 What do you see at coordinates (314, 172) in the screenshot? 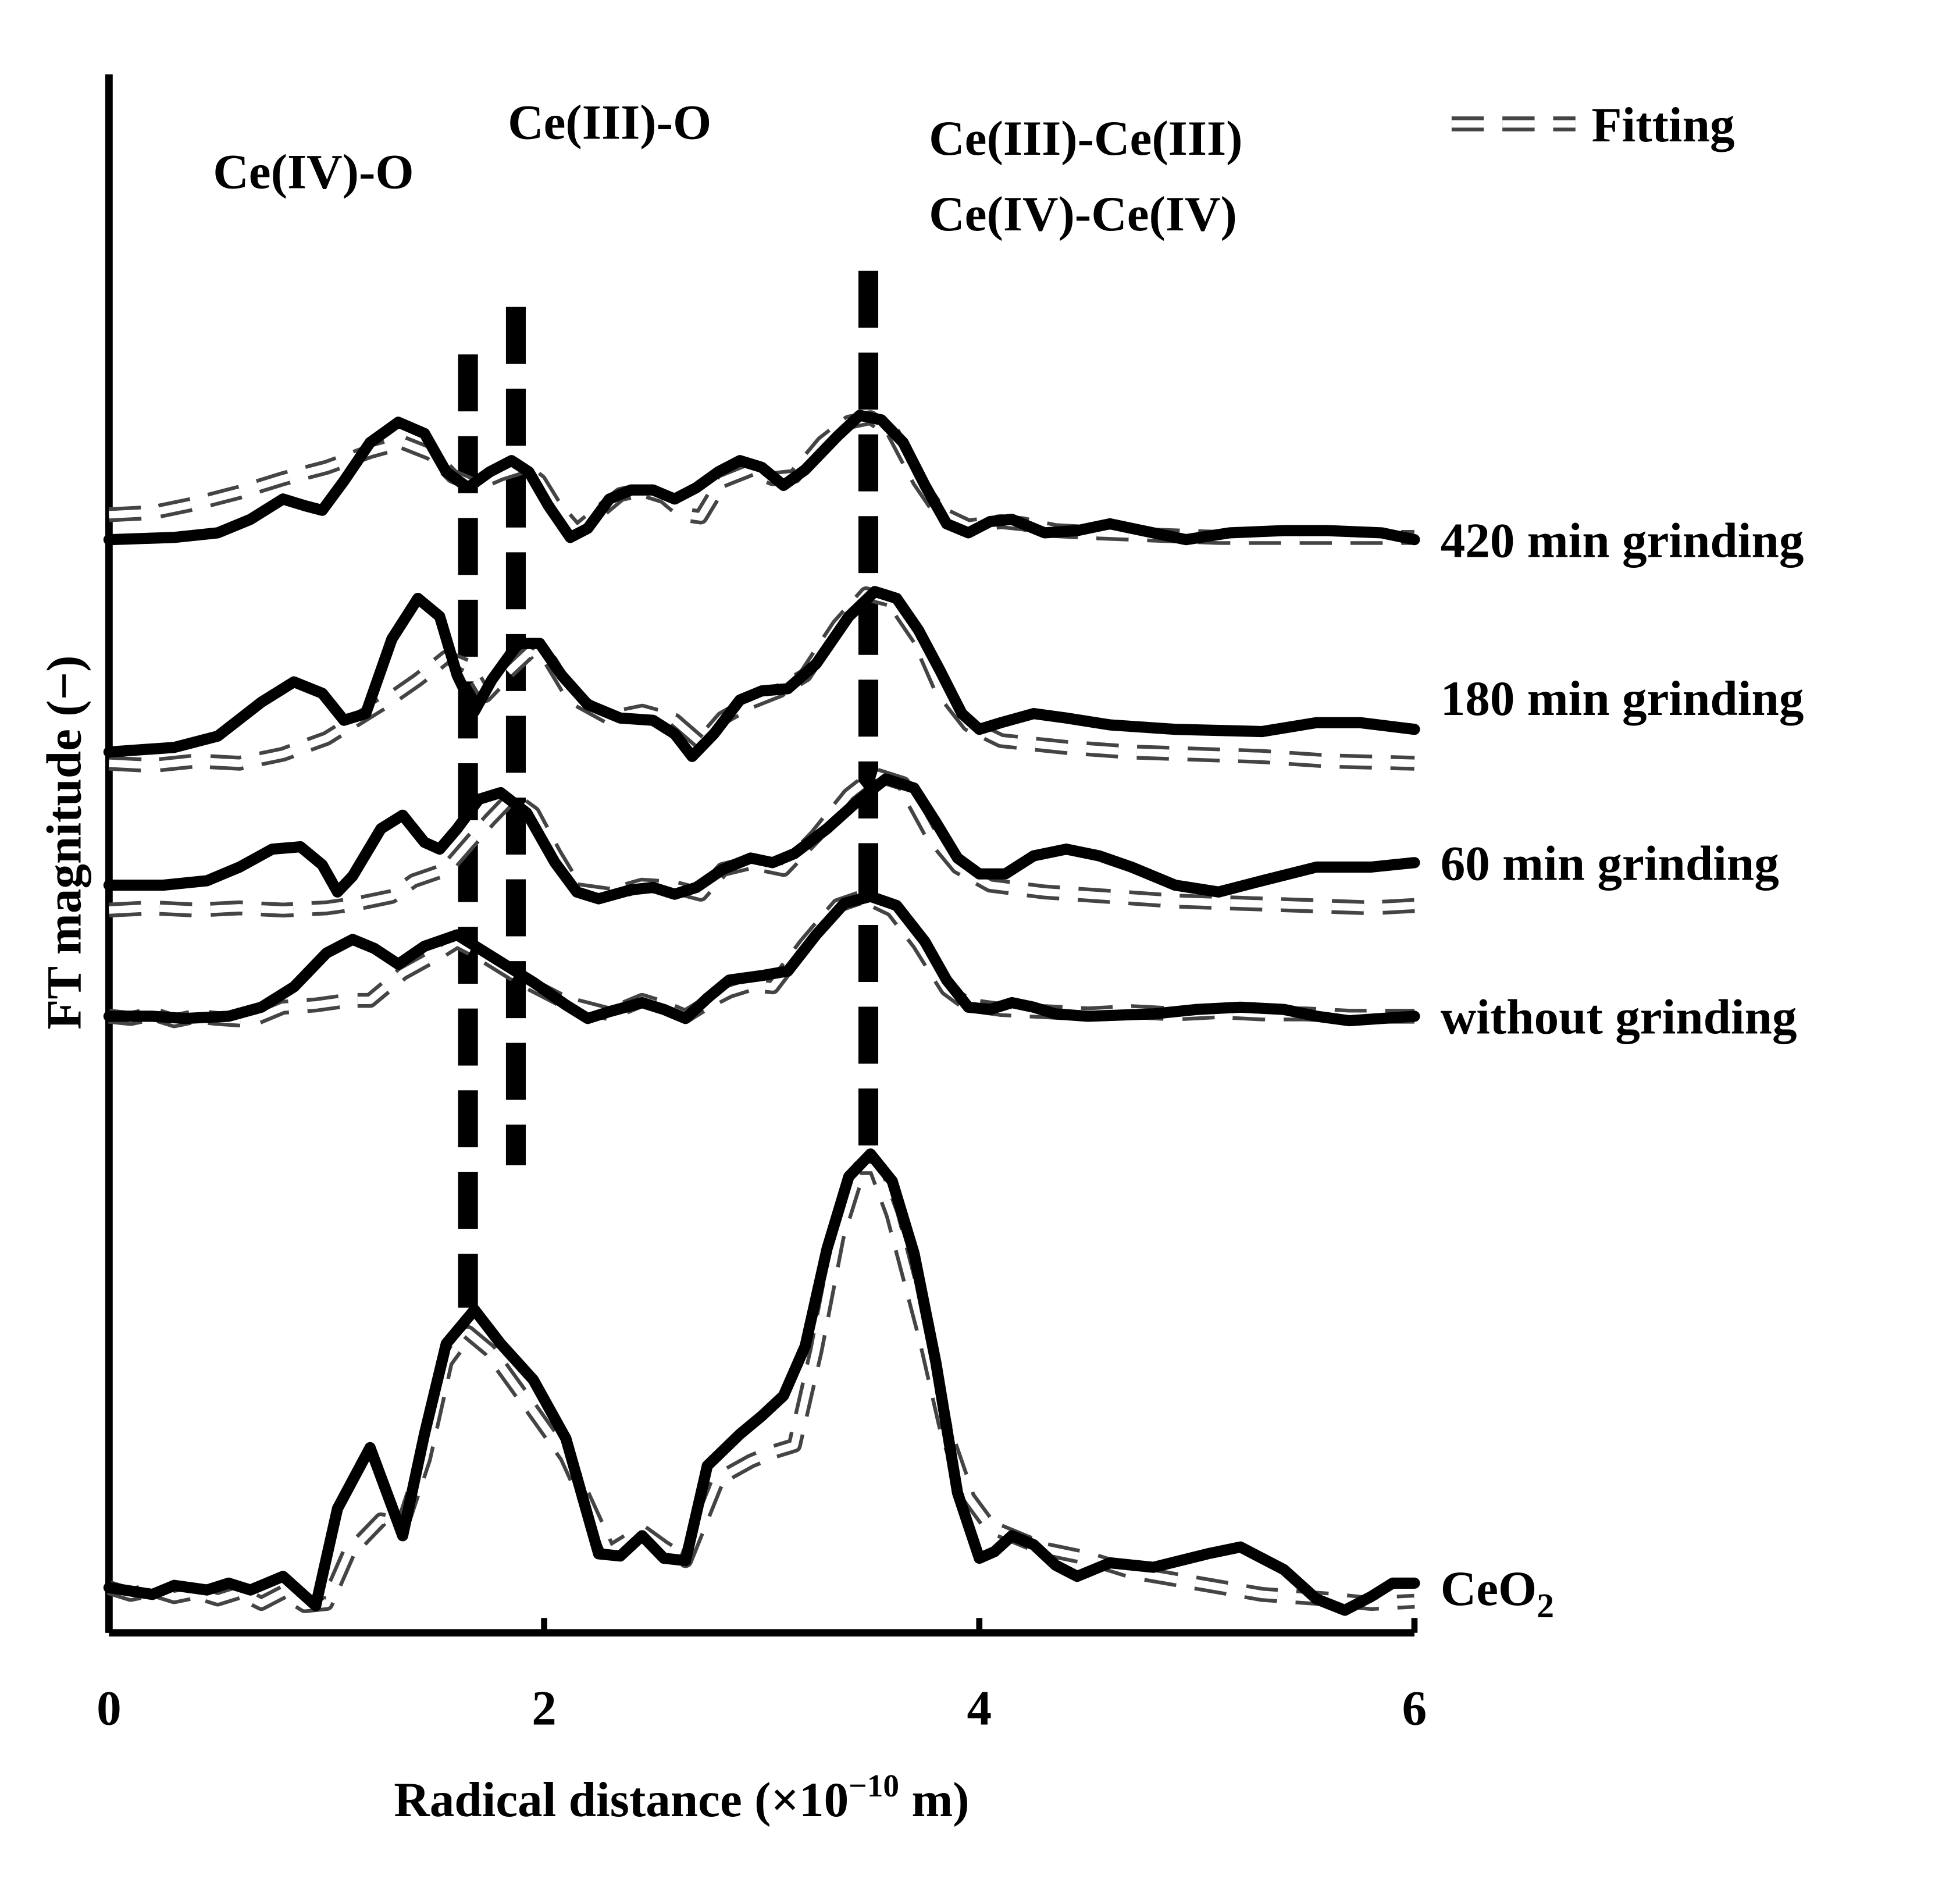
I see `annotation-ce-iv-o: Ce(IV)-O` at bounding box center [314, 172].